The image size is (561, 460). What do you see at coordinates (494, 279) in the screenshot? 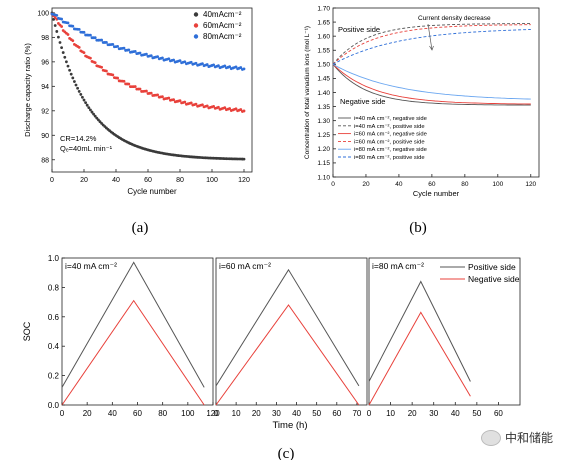
I see `legend-label: Negative side` at bounding box center [494, 279].